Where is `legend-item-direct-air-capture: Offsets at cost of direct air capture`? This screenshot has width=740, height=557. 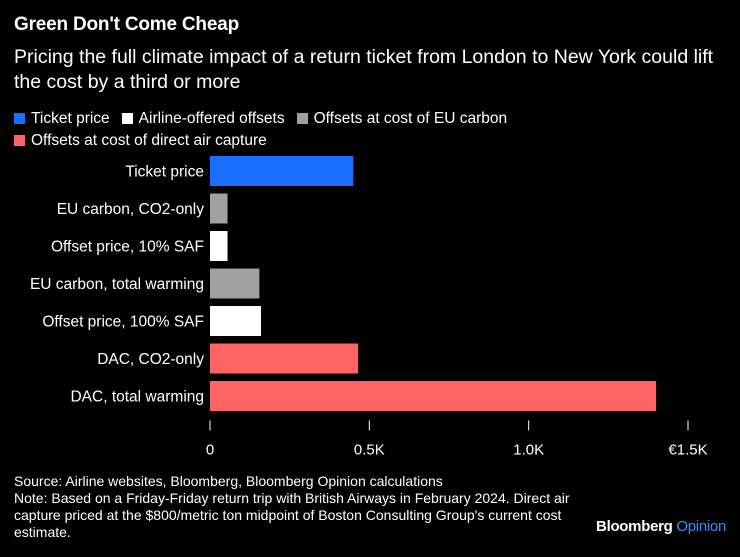 legend-item-direct-air-capture: Offsets at cost of direct air capture is located at coordinates (140, 141).